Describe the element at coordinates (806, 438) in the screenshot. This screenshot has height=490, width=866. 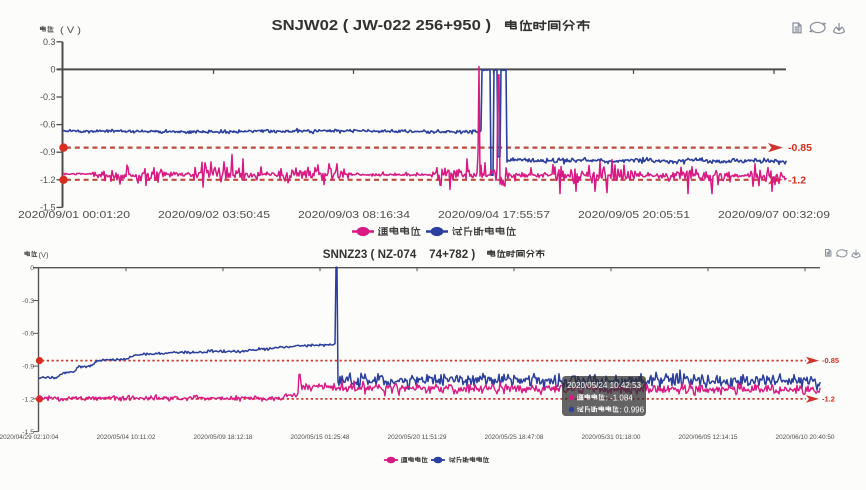
I see `svg-text: 2020/06/10 20:40:50` at that location.